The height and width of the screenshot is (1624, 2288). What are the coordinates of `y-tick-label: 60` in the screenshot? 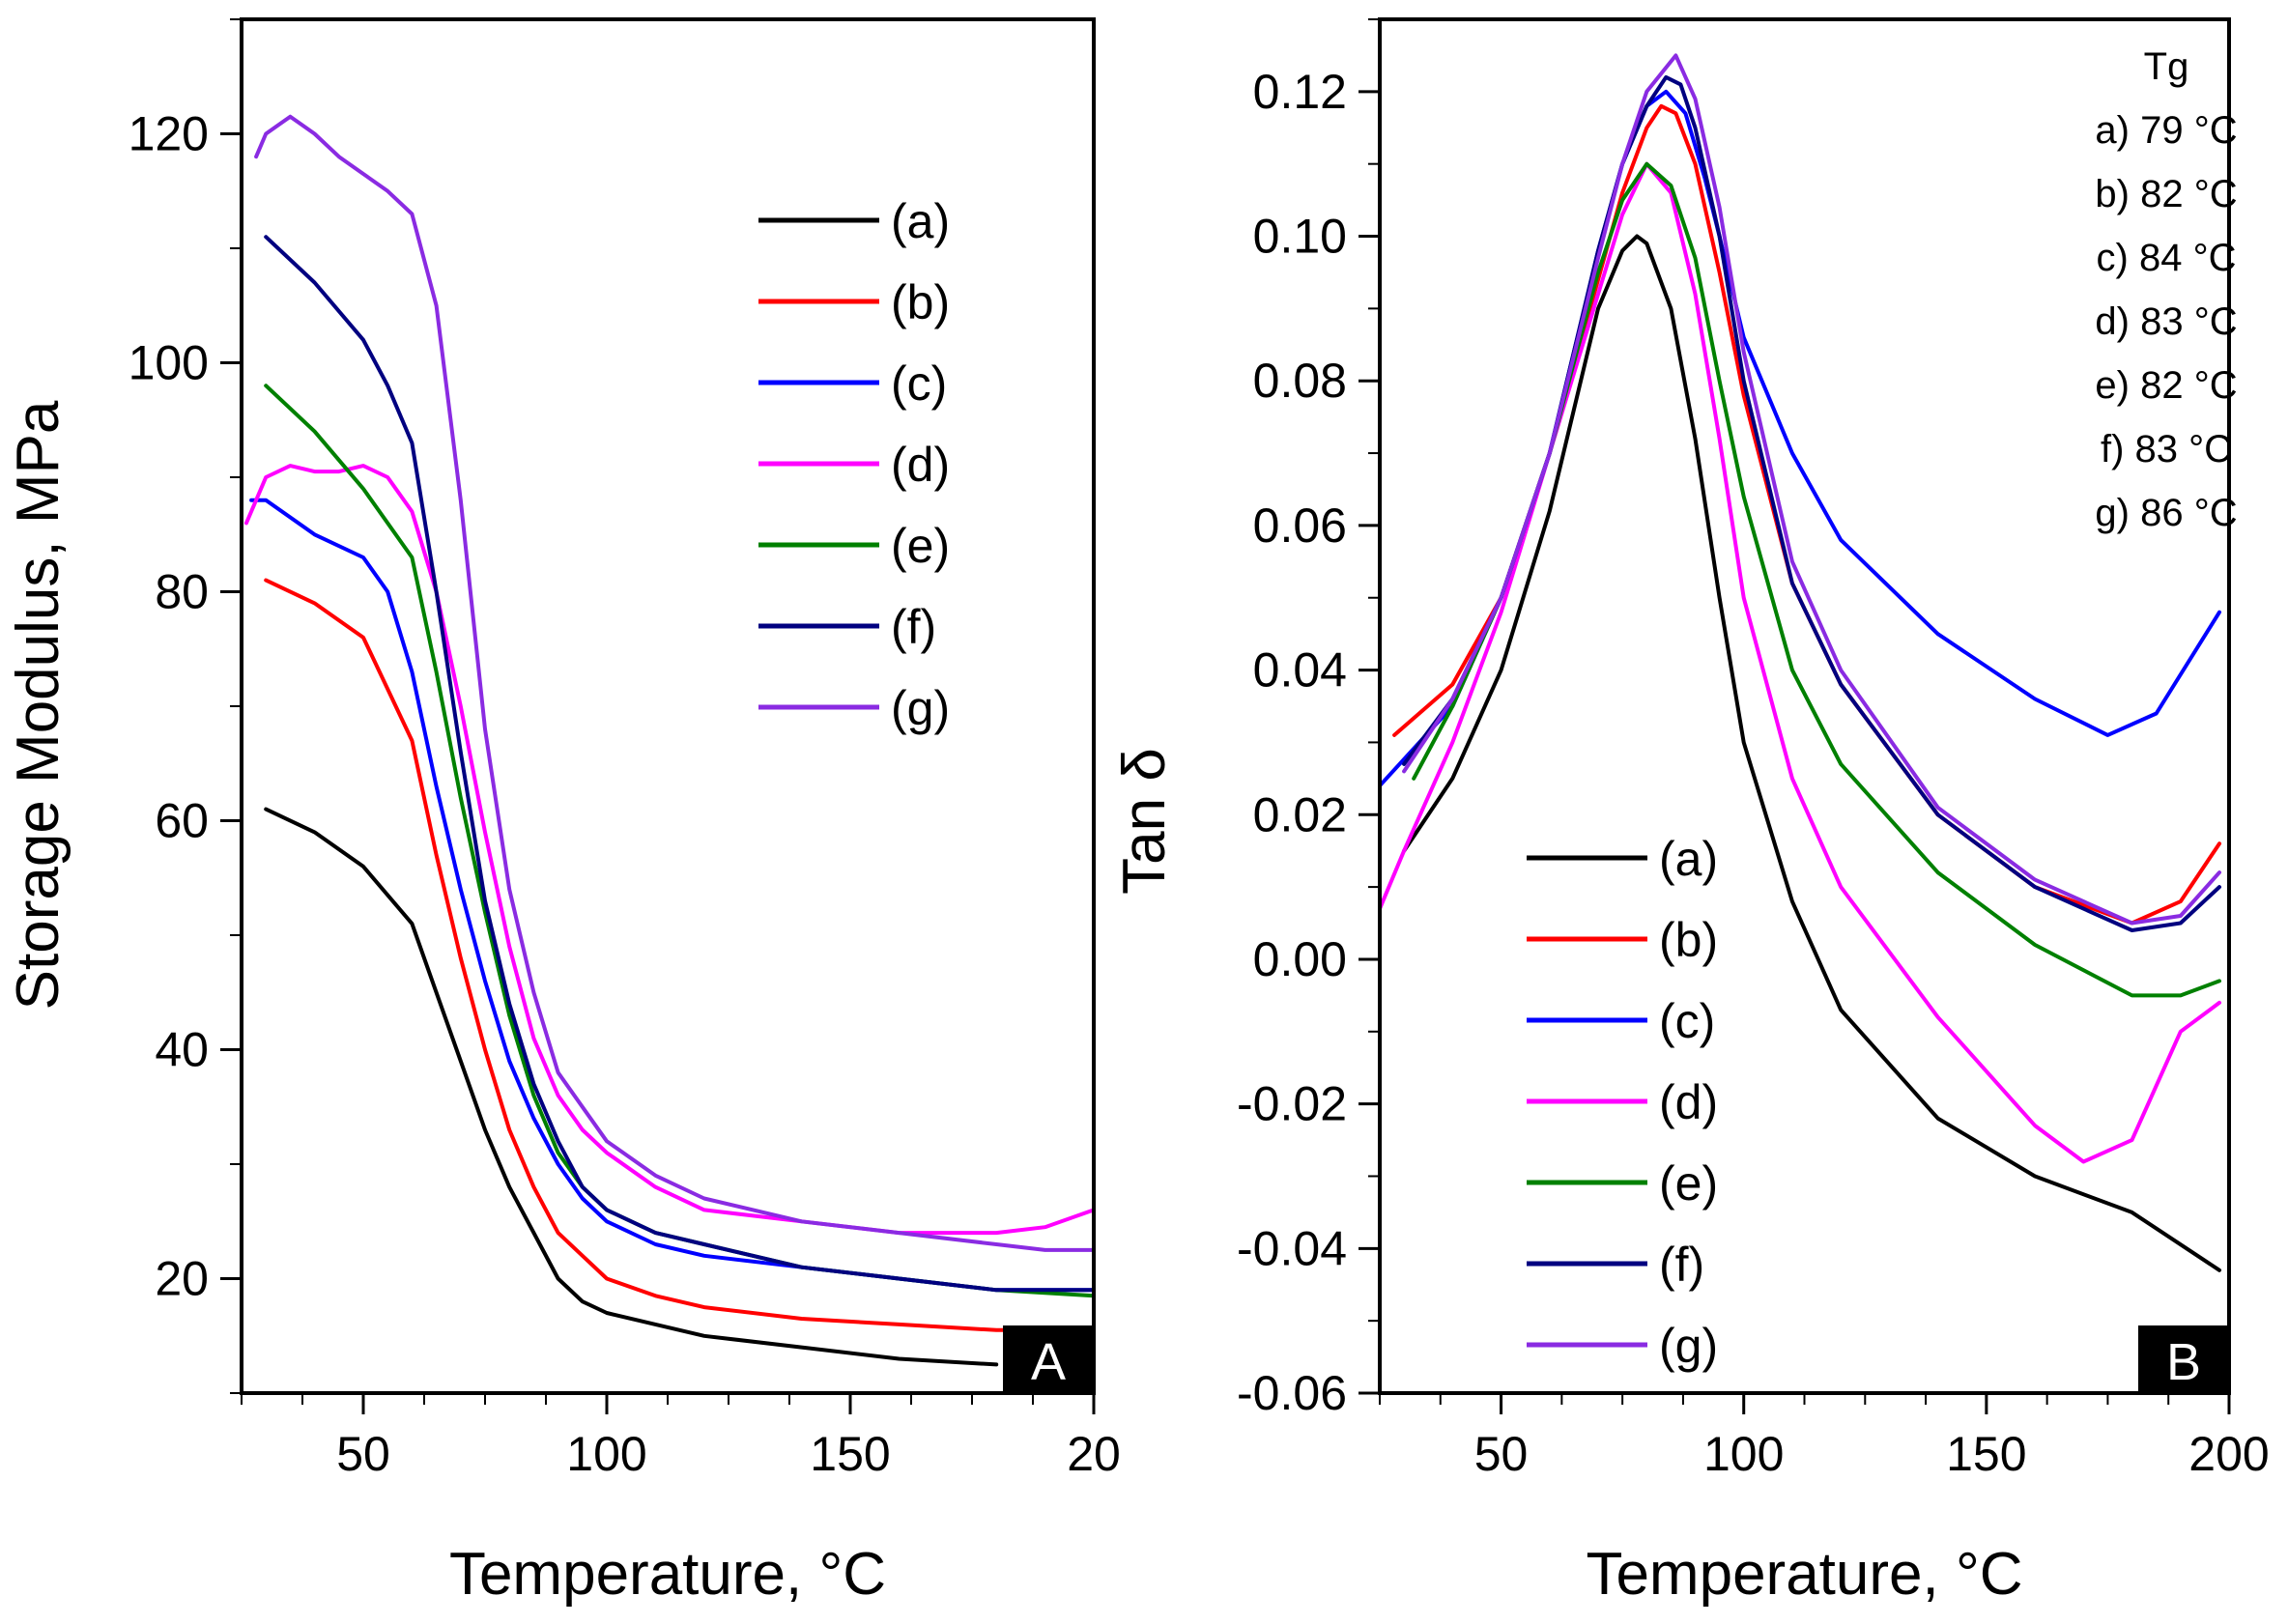 It's located at (182, 821).